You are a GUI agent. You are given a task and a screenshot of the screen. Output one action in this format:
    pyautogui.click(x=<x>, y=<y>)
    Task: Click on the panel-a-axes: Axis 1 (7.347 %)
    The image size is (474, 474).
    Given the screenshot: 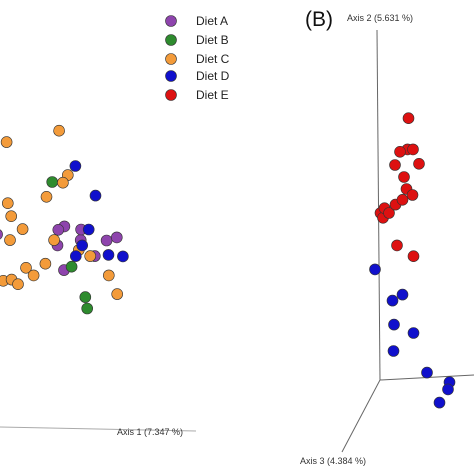 What is the action you would take?
    pyautogui.click(x=98, y=431)
    